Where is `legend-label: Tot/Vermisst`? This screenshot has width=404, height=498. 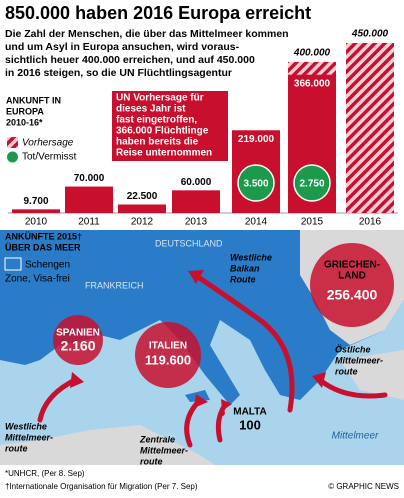
legend-label: Tot/Vermisst is located at coordinates (49, 157).